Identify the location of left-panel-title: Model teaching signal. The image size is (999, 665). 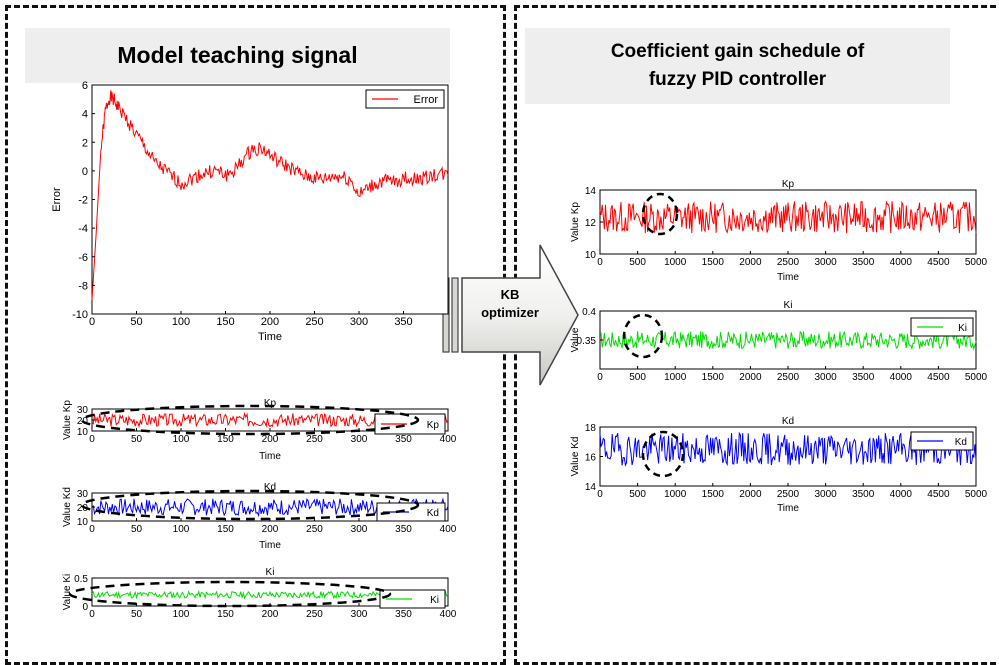
(237, 55).